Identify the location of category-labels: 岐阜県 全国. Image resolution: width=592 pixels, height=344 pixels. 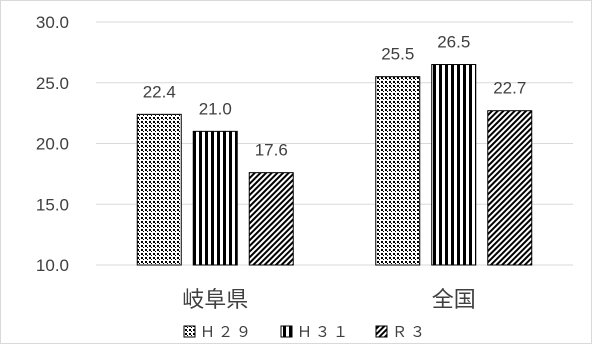
(329, 300).